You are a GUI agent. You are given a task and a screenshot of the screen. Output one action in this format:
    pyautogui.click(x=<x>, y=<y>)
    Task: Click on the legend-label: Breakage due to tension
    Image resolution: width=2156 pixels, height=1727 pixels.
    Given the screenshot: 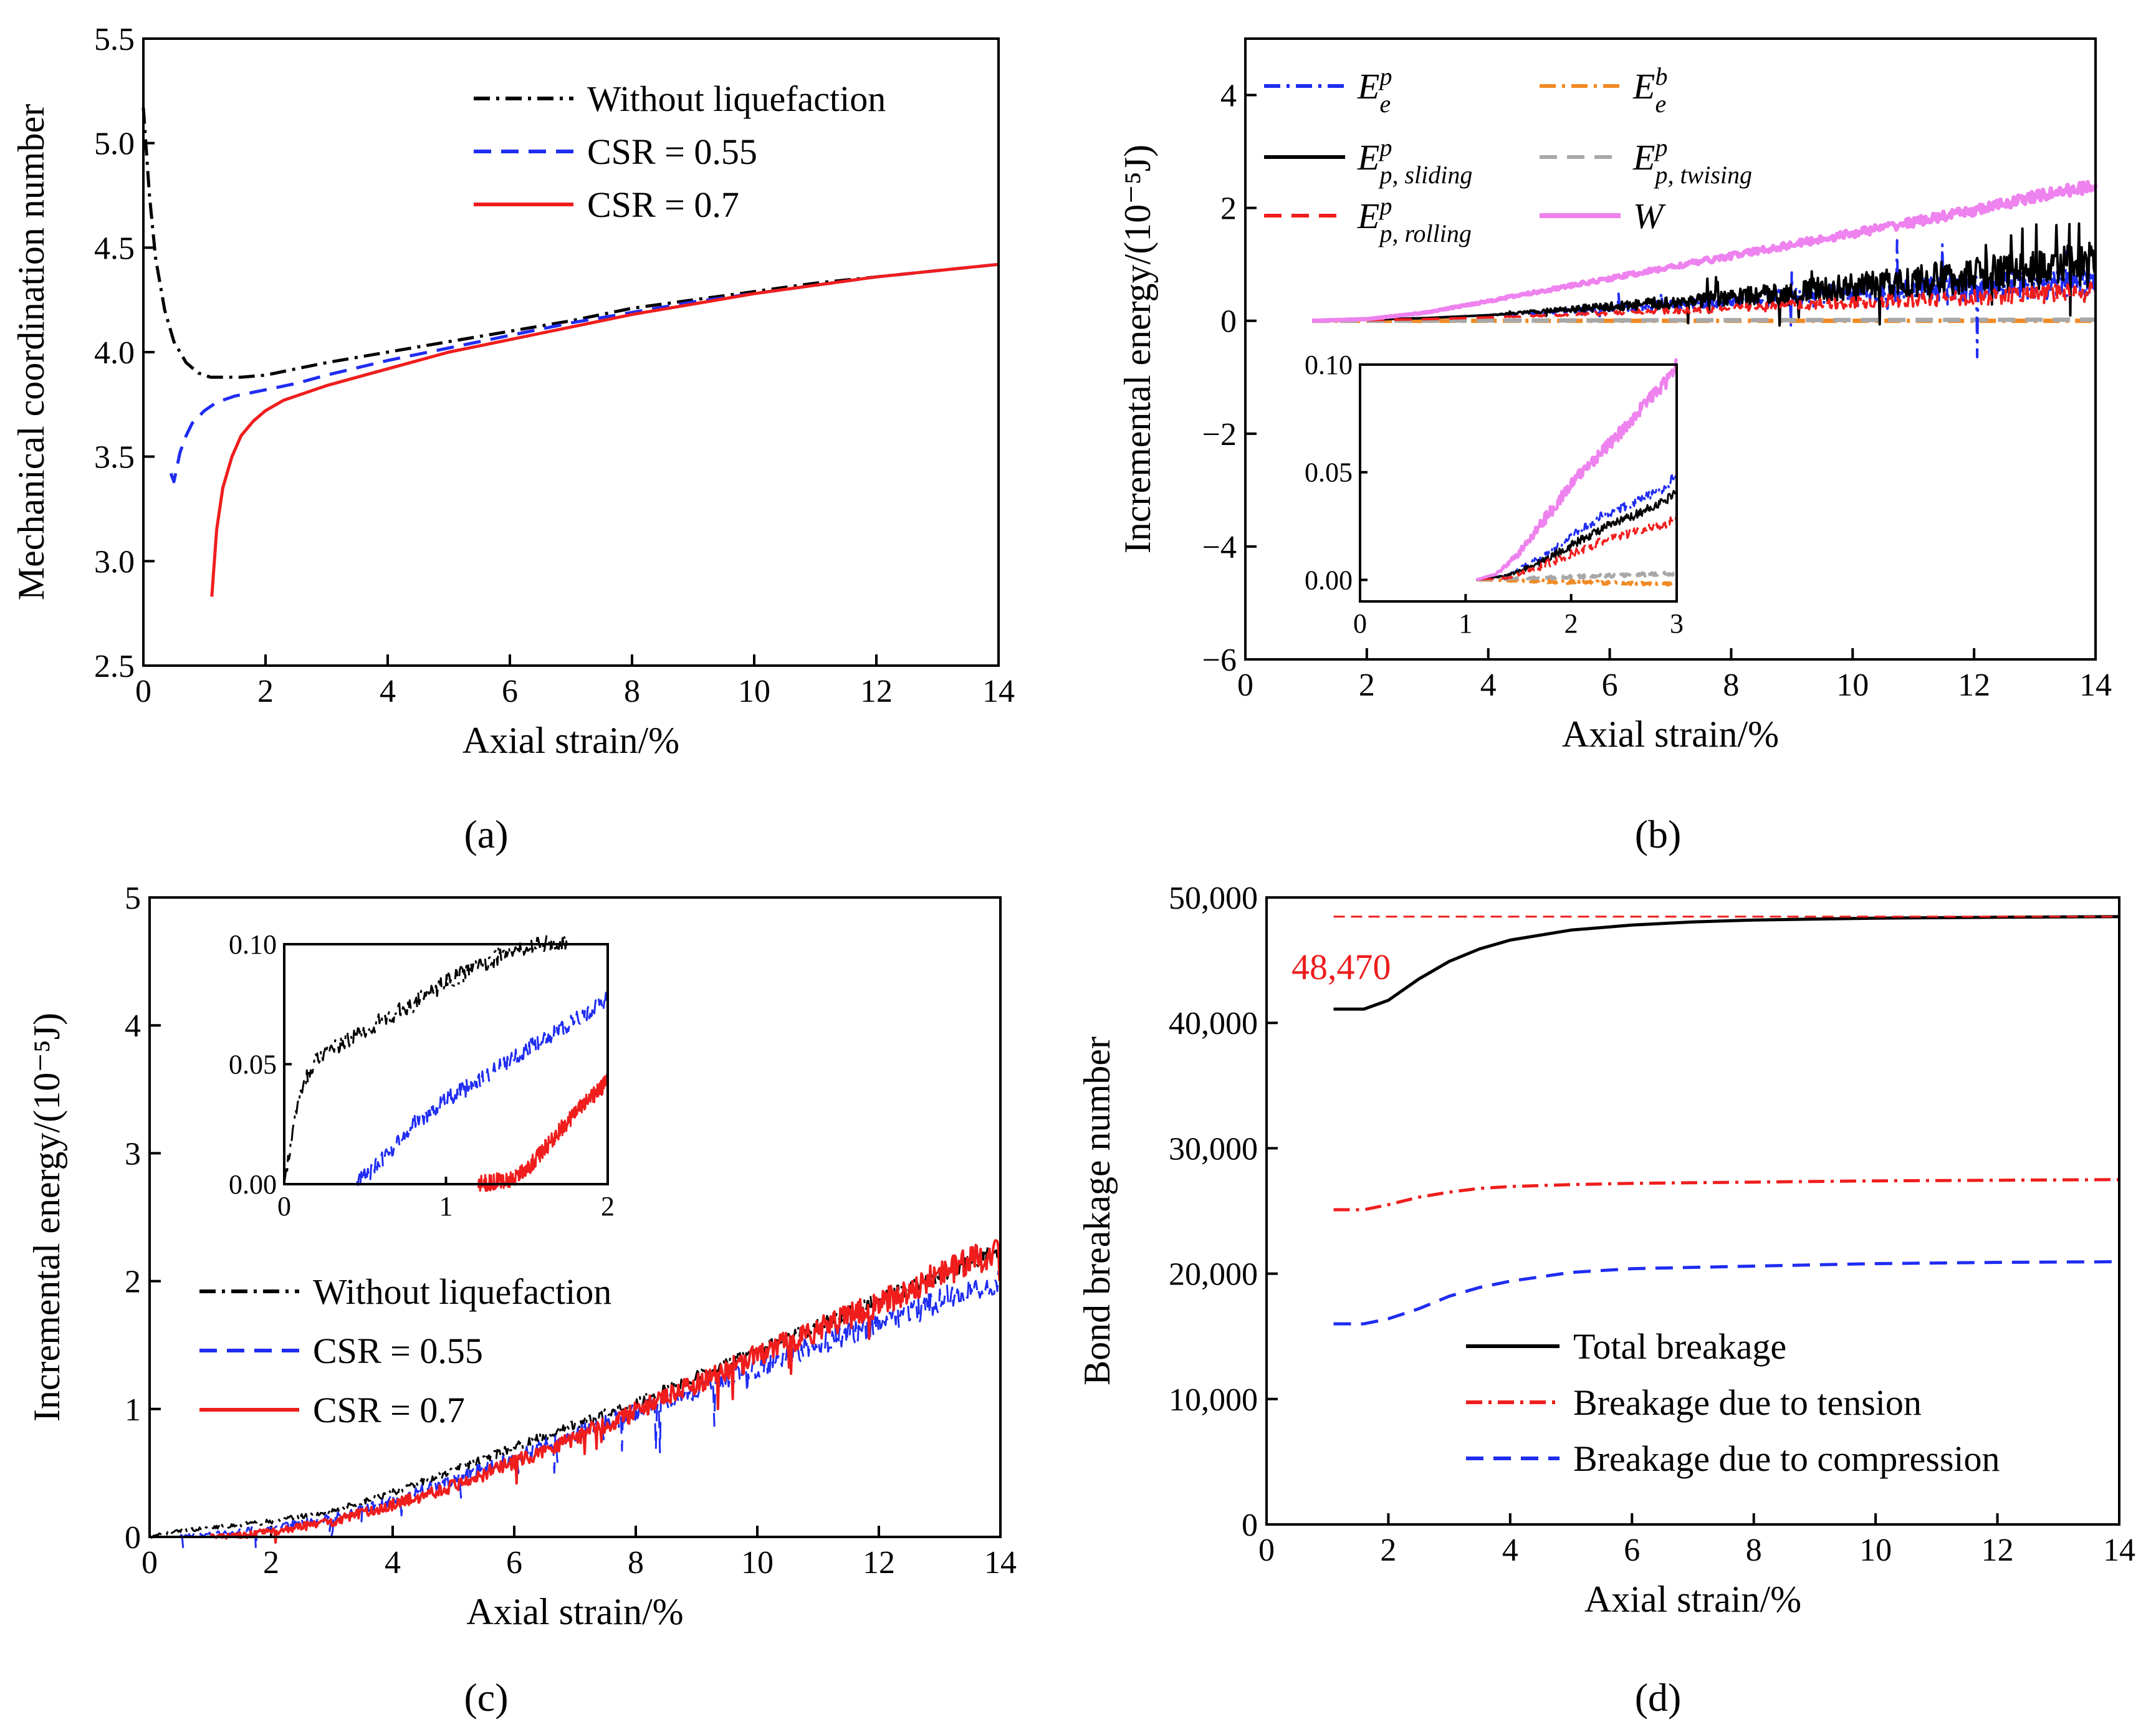 What is the action you would take?
    pyautogui.click(x=1748, y=1402)
    